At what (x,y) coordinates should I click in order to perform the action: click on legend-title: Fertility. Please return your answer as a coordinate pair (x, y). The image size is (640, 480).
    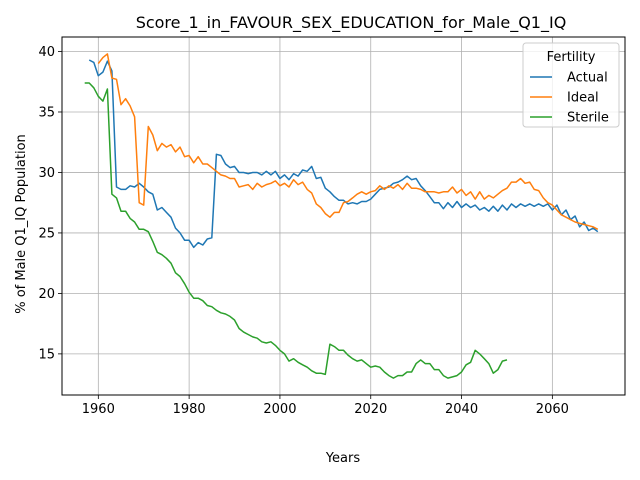
    Looking at the image, I should click on (571, 57).